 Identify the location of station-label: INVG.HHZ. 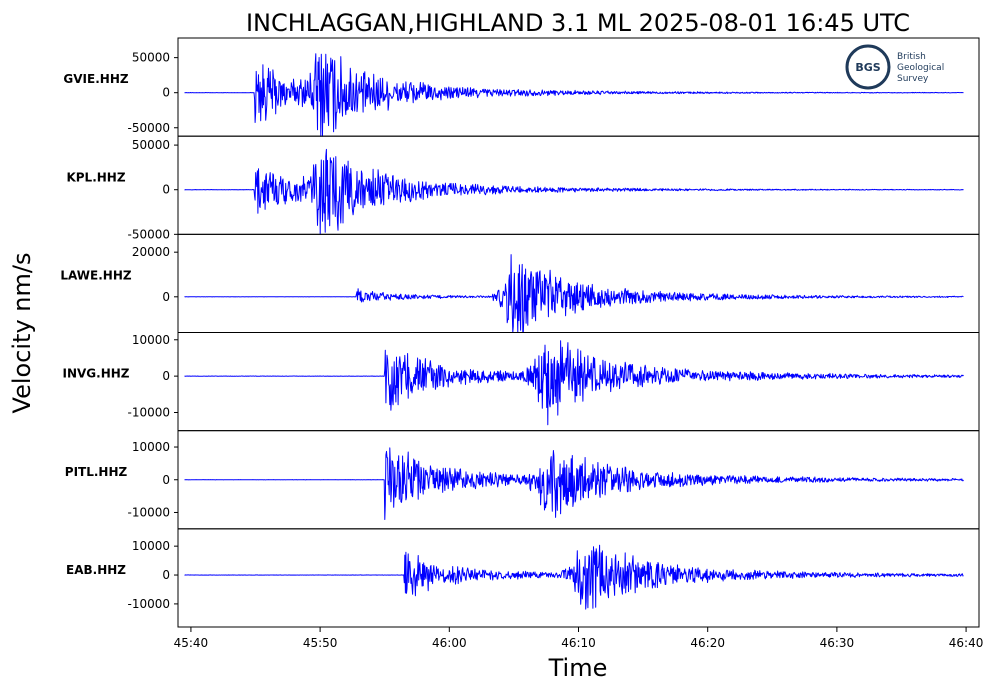
(96, 374).